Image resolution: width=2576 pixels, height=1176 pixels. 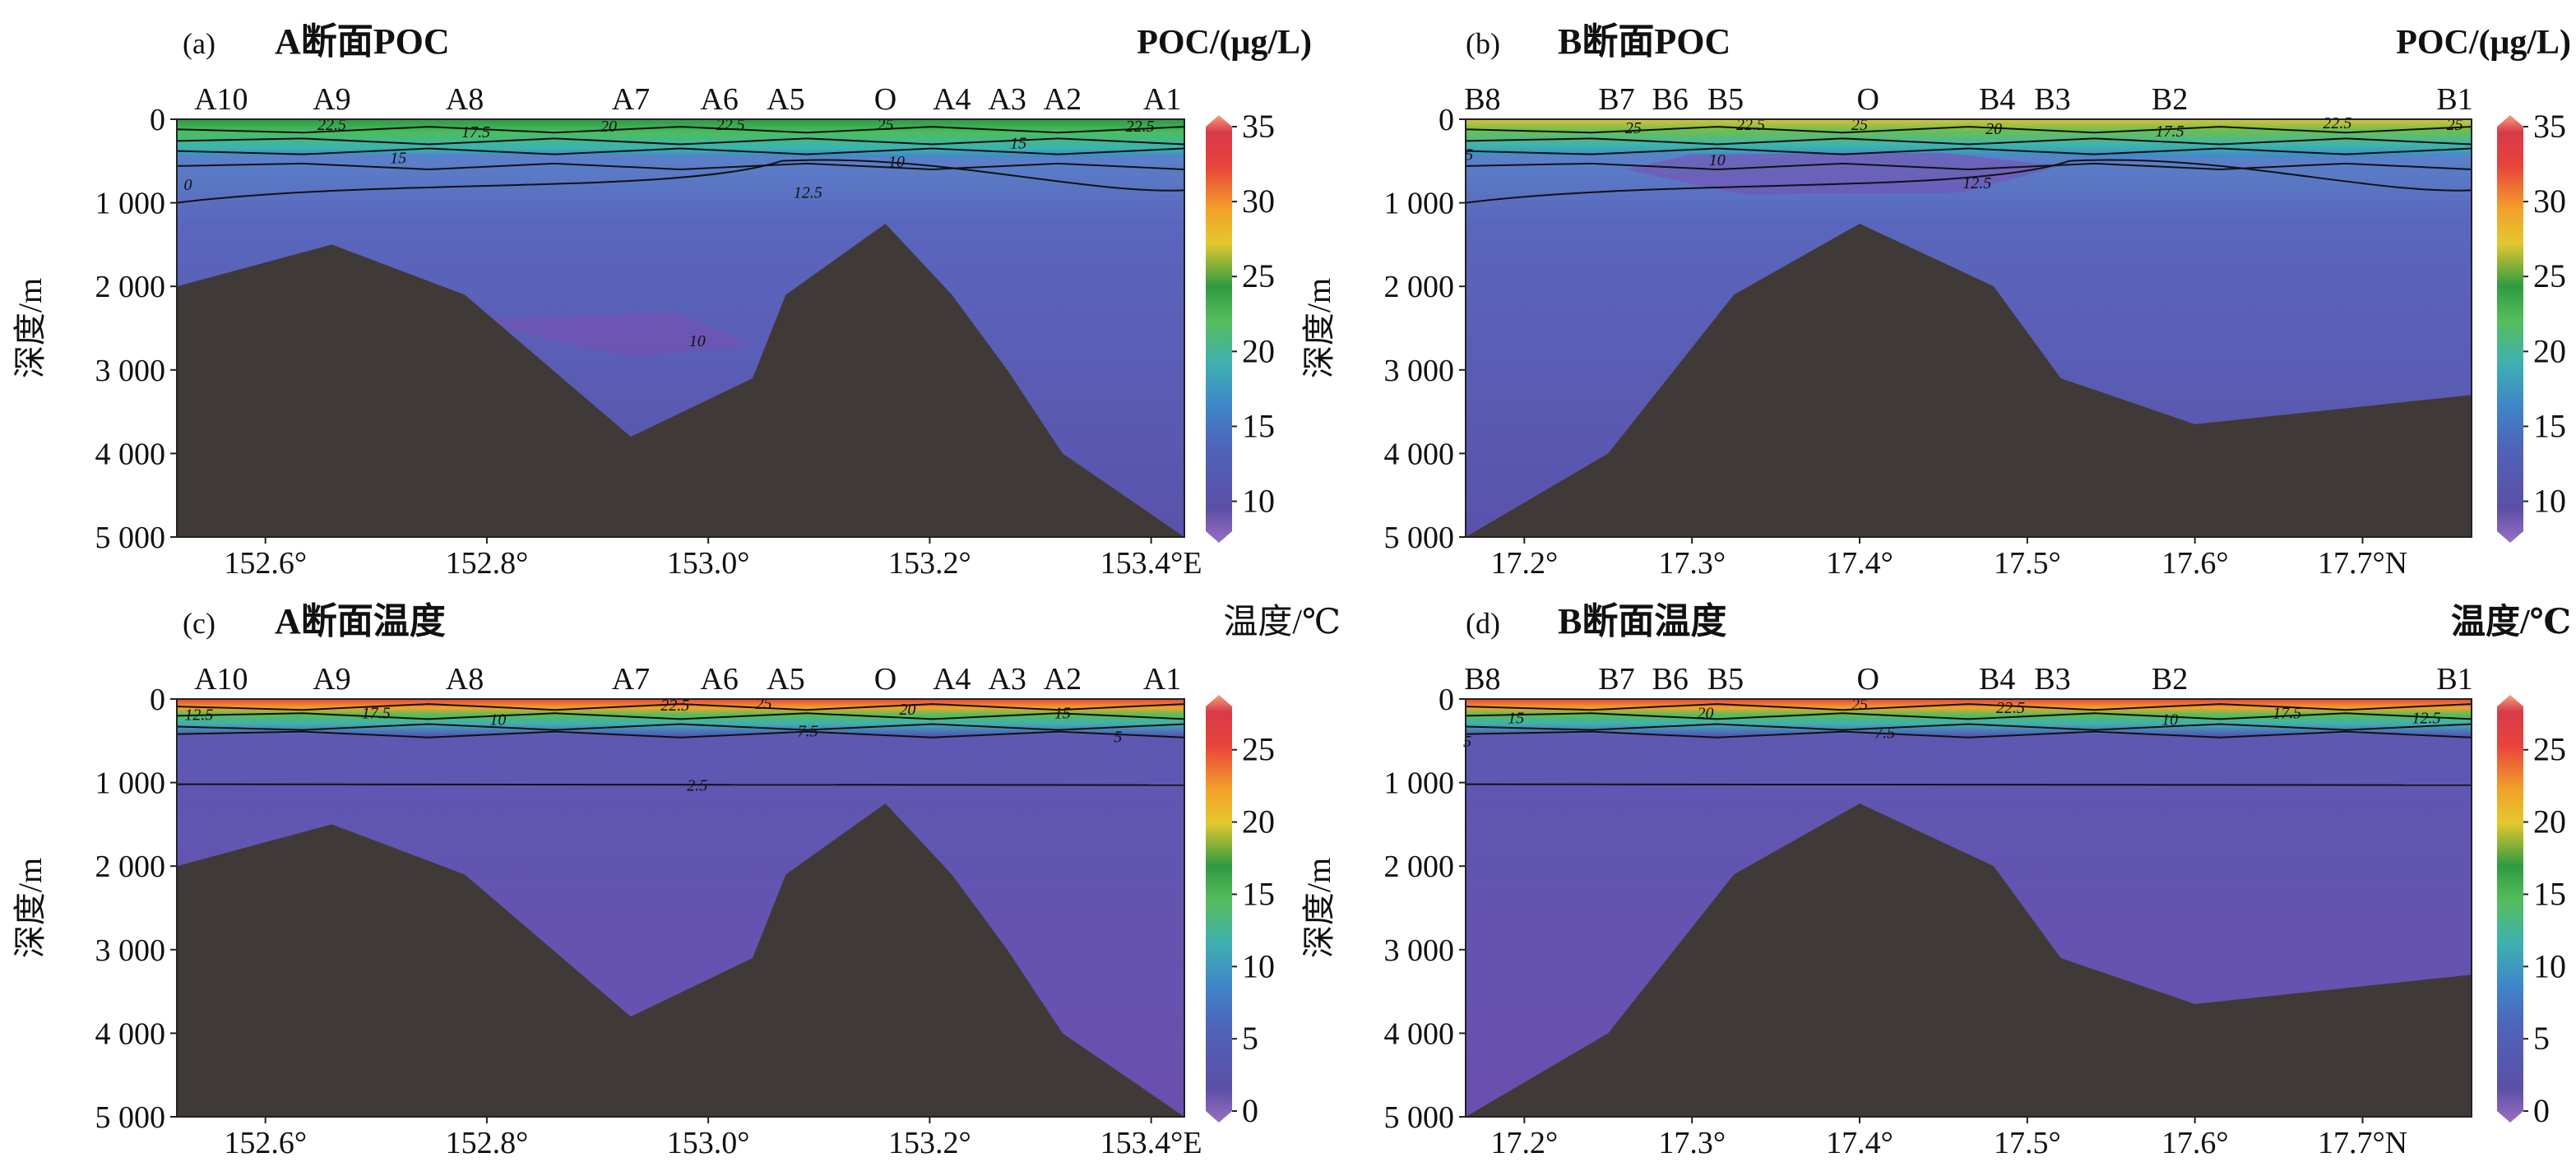 I want to click on station-label-a2: A2, so click(x=1063, y=99).